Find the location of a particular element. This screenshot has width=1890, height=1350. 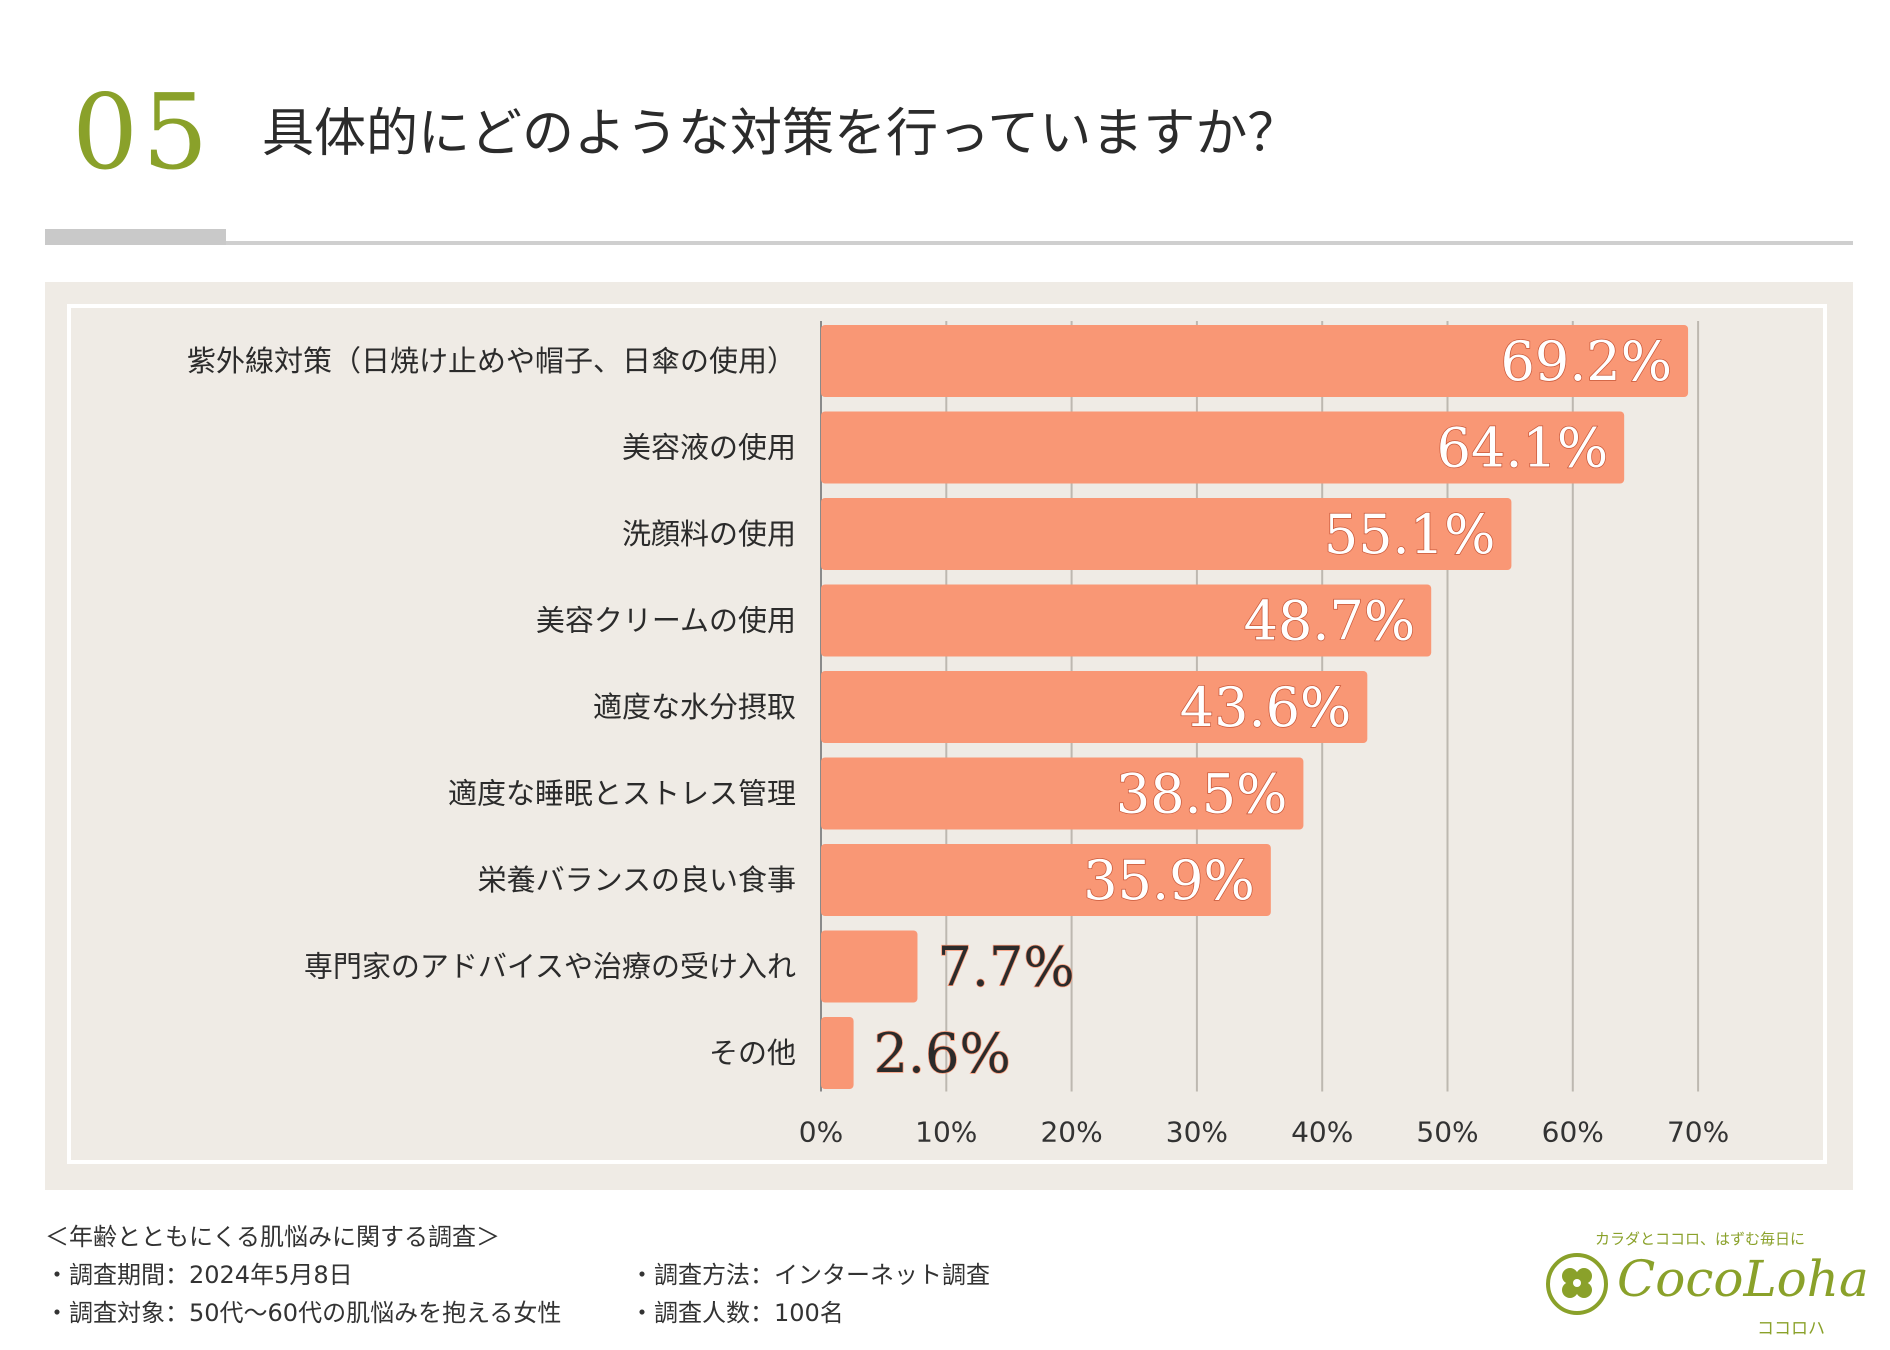

logo-kana: ココロハ is located at coordinates (1791, 1329).